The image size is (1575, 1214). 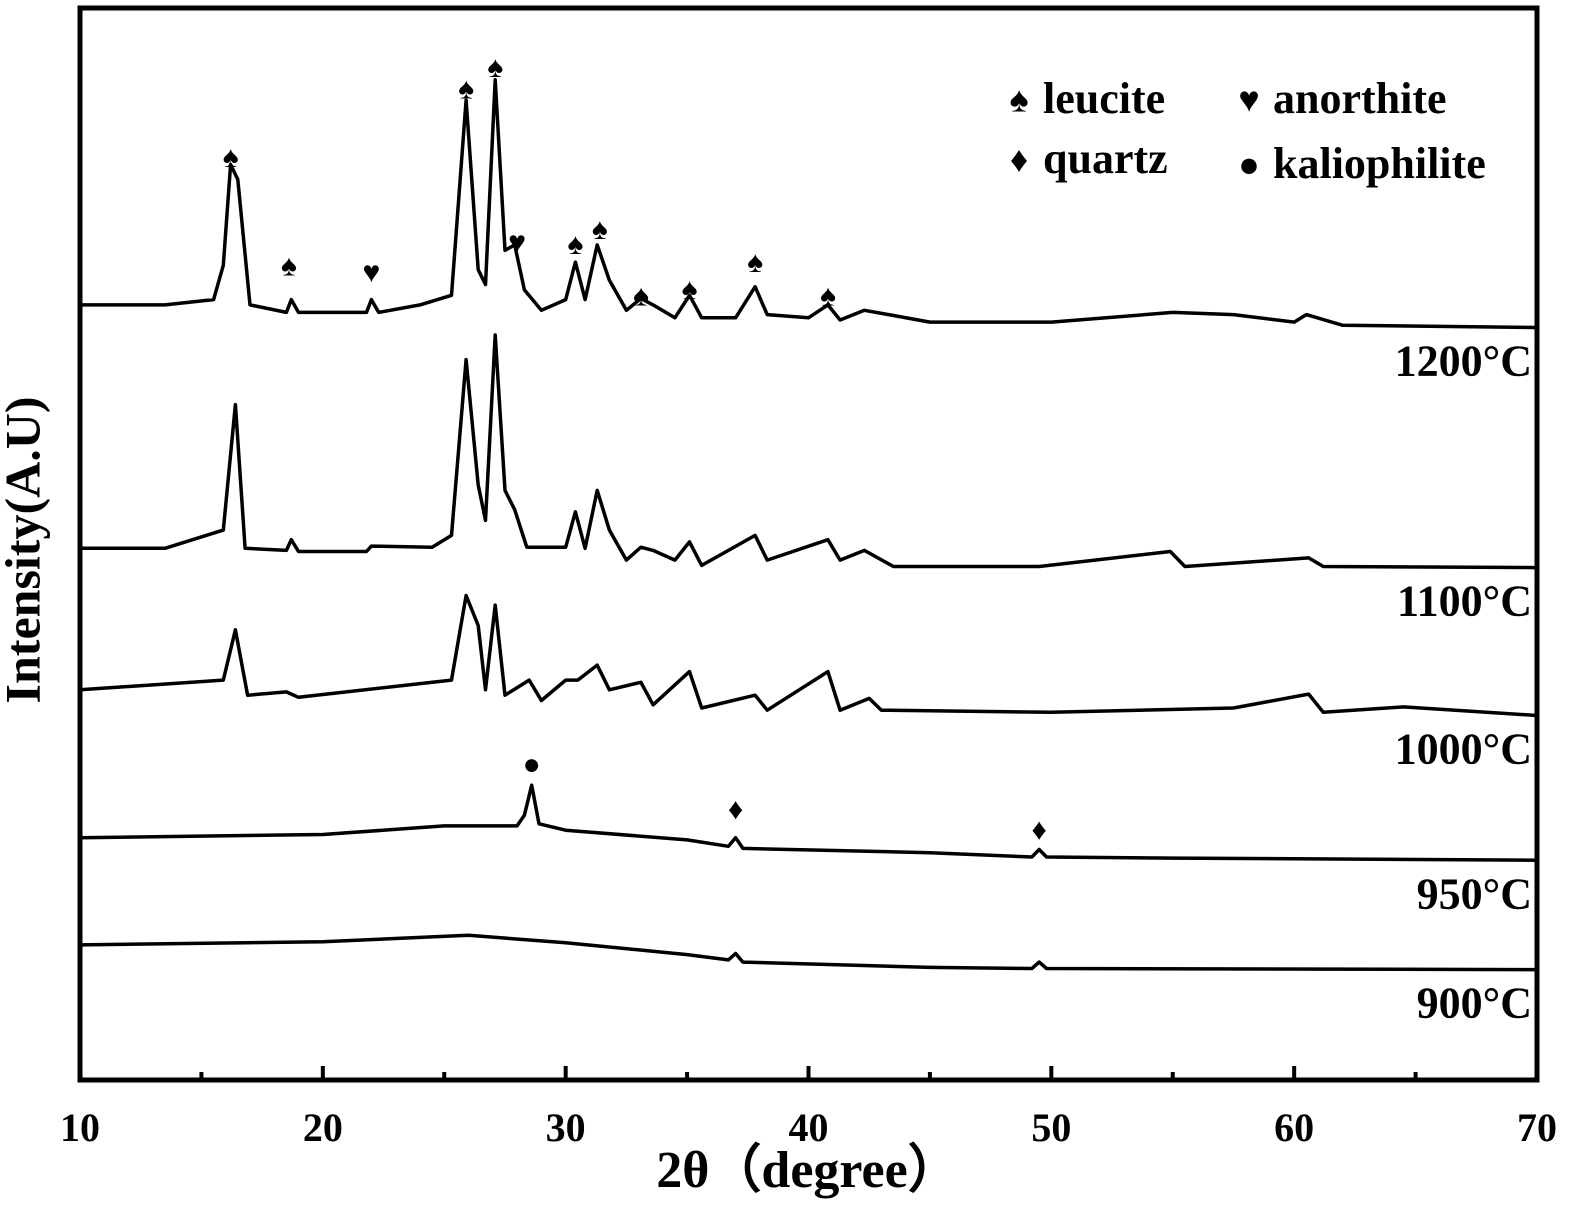 What do you see at coordinates (1104, 98) in the screenshot?
I see `legend-label: leucite` at bounding box center [1104, 98].